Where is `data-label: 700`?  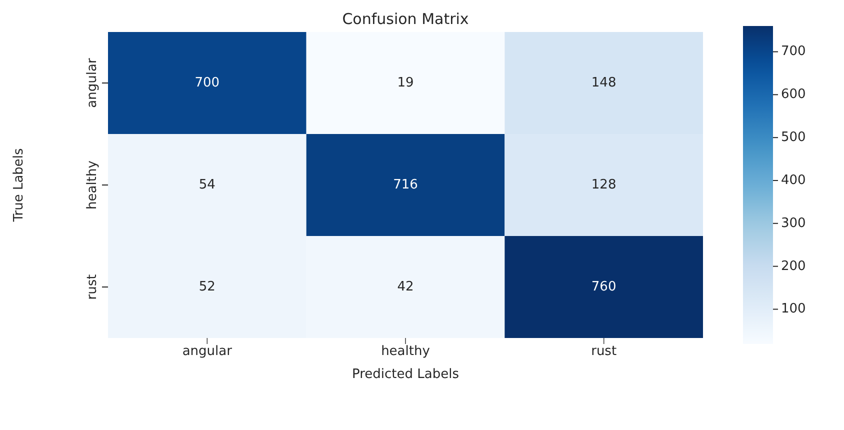 data-label: 700 is located at coordinates (207, 83).